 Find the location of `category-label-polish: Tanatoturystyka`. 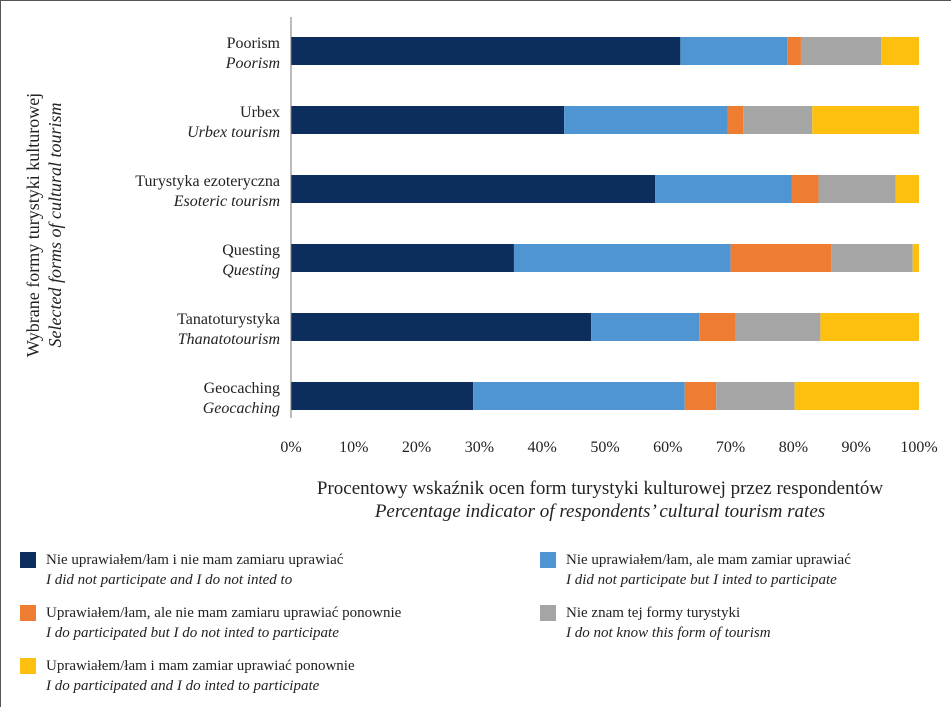

category-label-polish: Tanatoturystyka is located at coordinates (228, 319).